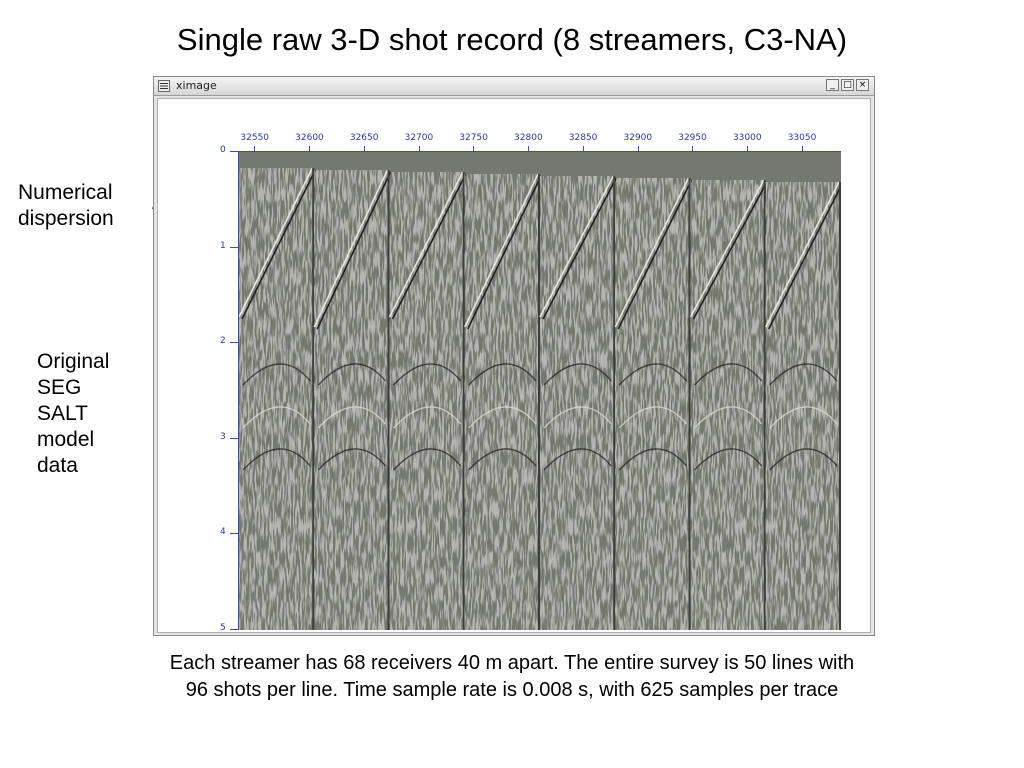  Describe the element at coordinates (473, 138) in the screenshot. I see `x-tick-label: 32750` at that location.